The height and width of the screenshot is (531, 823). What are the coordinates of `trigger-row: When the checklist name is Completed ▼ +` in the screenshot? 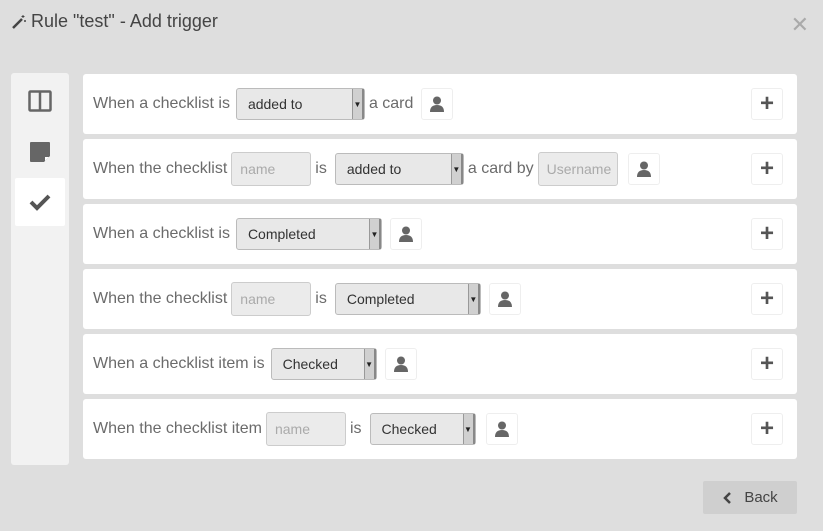 It's located at (440, 299).